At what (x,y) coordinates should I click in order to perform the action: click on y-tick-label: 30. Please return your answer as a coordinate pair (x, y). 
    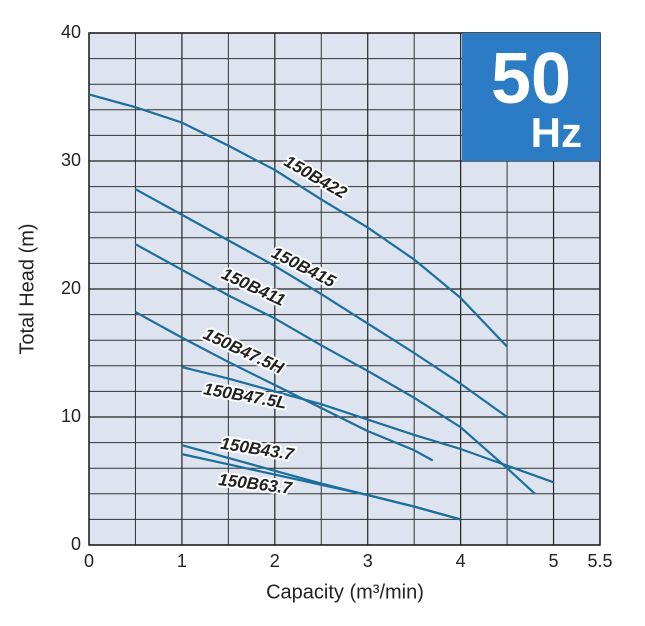
    Looking at the image, I should click on (71, 160).